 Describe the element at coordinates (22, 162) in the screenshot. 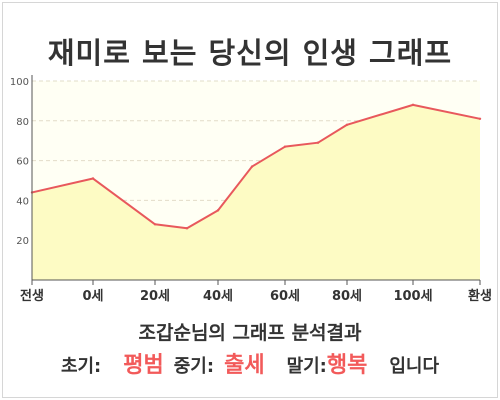

I see `y-tick-label: 60` at that location.